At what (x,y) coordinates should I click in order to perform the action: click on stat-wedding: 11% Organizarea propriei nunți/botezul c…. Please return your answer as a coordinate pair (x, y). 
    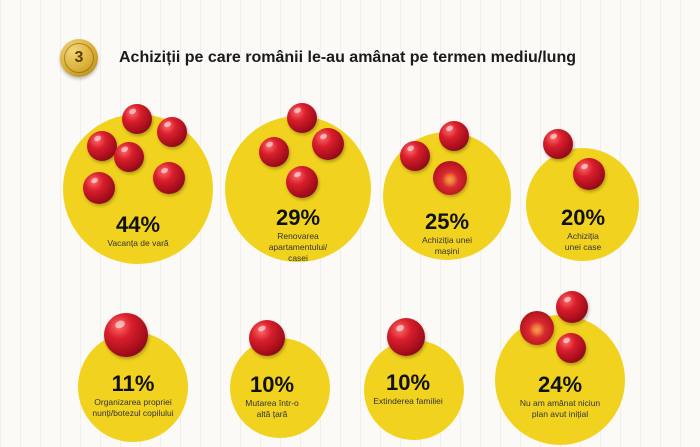
    Looking at the image, I should click on (133, 395).